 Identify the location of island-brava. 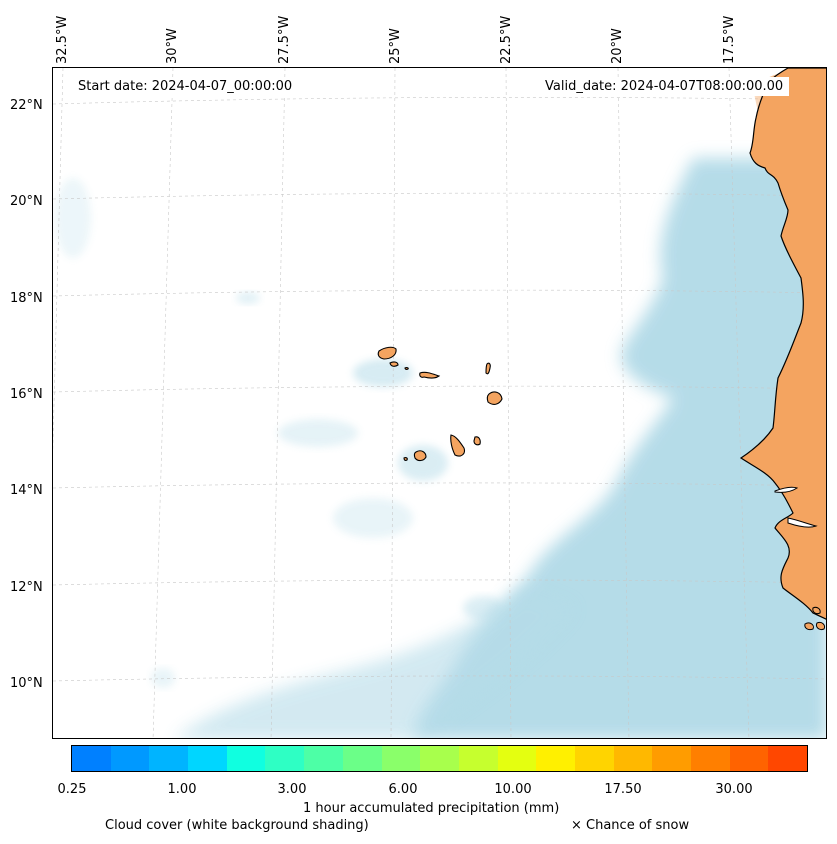
(405, 459).